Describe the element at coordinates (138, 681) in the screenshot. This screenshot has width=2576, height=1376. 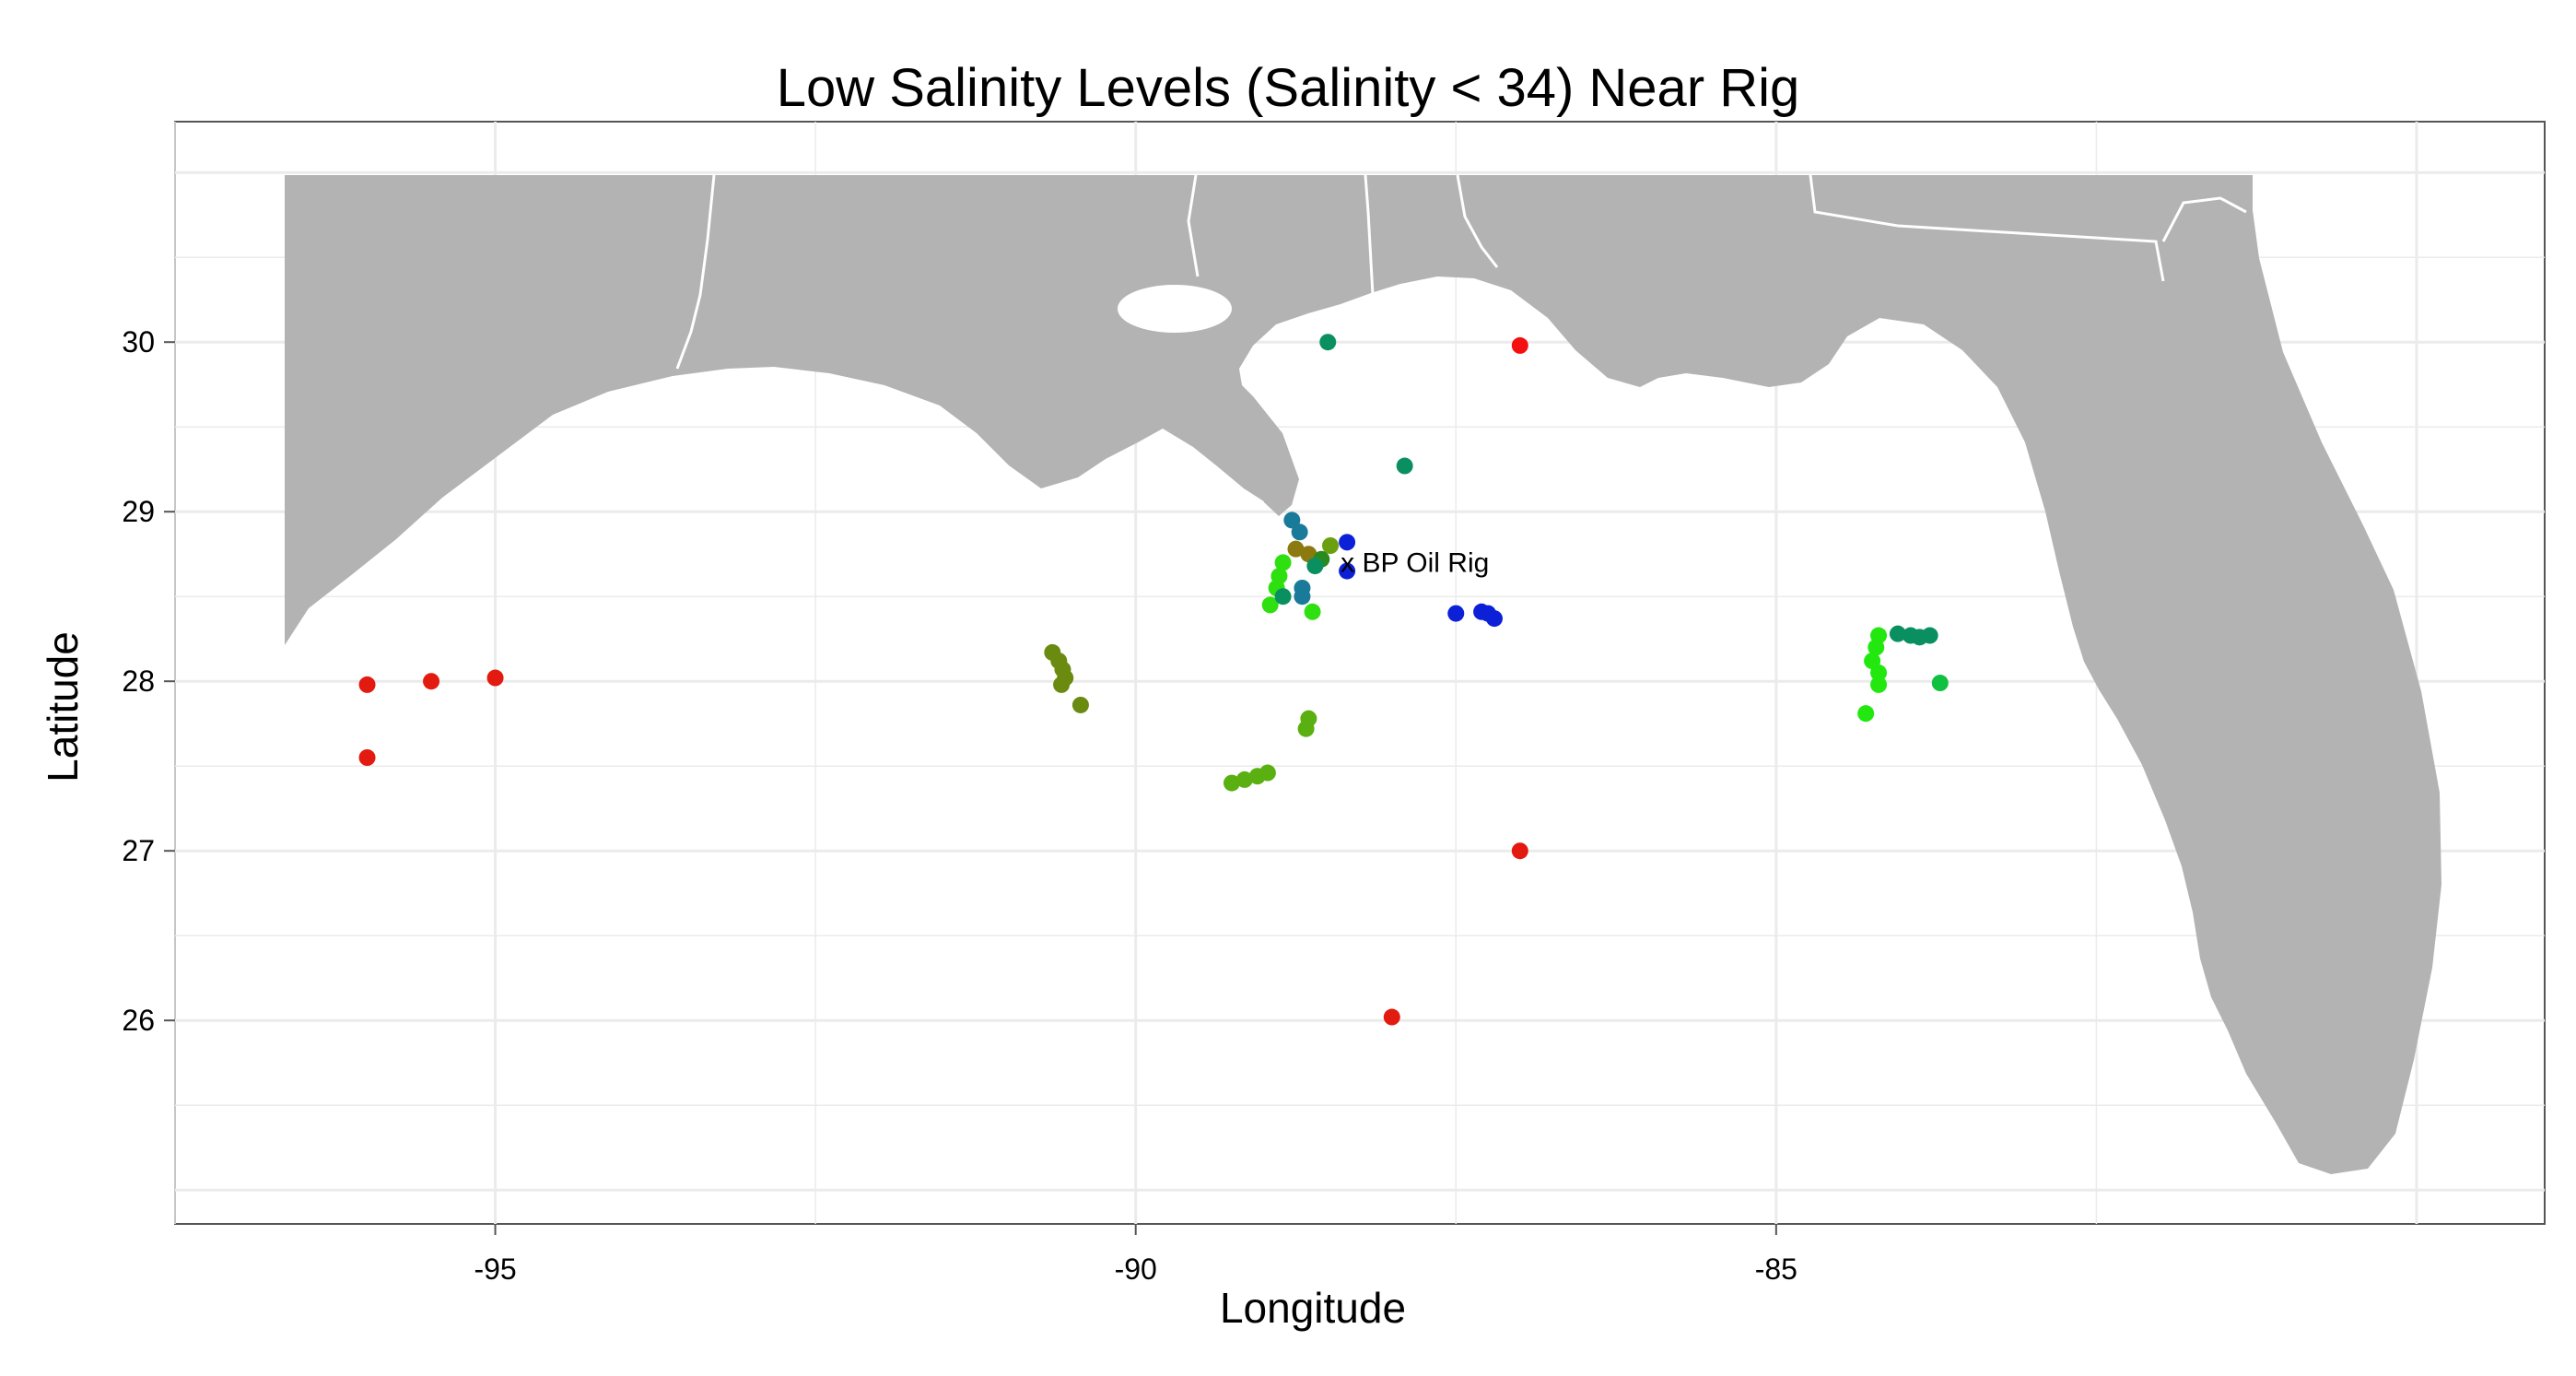
I see `y-tick-label: 28` at that location.